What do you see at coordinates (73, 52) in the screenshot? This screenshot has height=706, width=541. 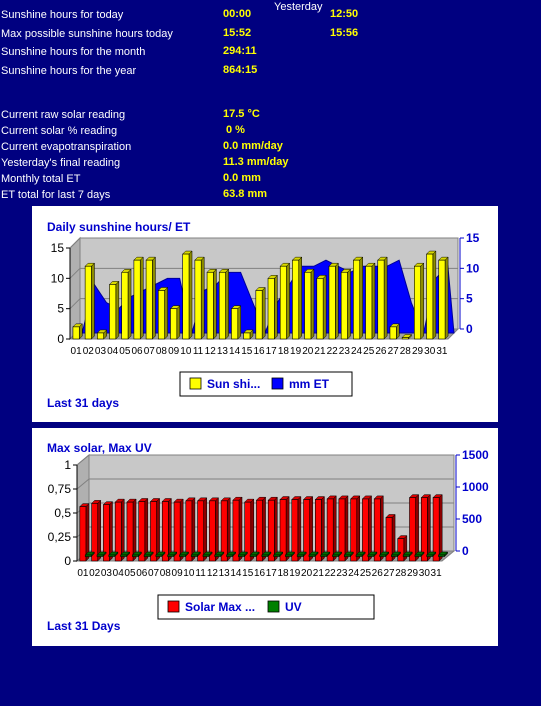 I see `stat-label: Sunshine hours for the month` at bounding box center [73, 52].